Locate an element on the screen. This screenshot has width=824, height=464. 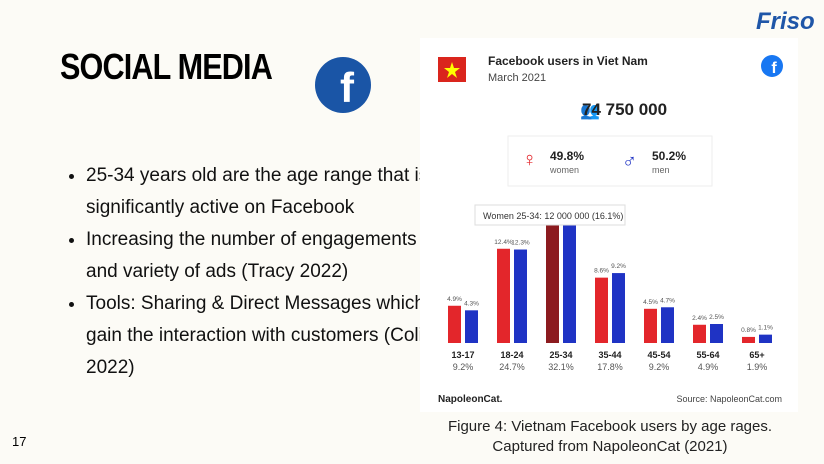
facebook-icon: f is located at coordinates (343, 85).